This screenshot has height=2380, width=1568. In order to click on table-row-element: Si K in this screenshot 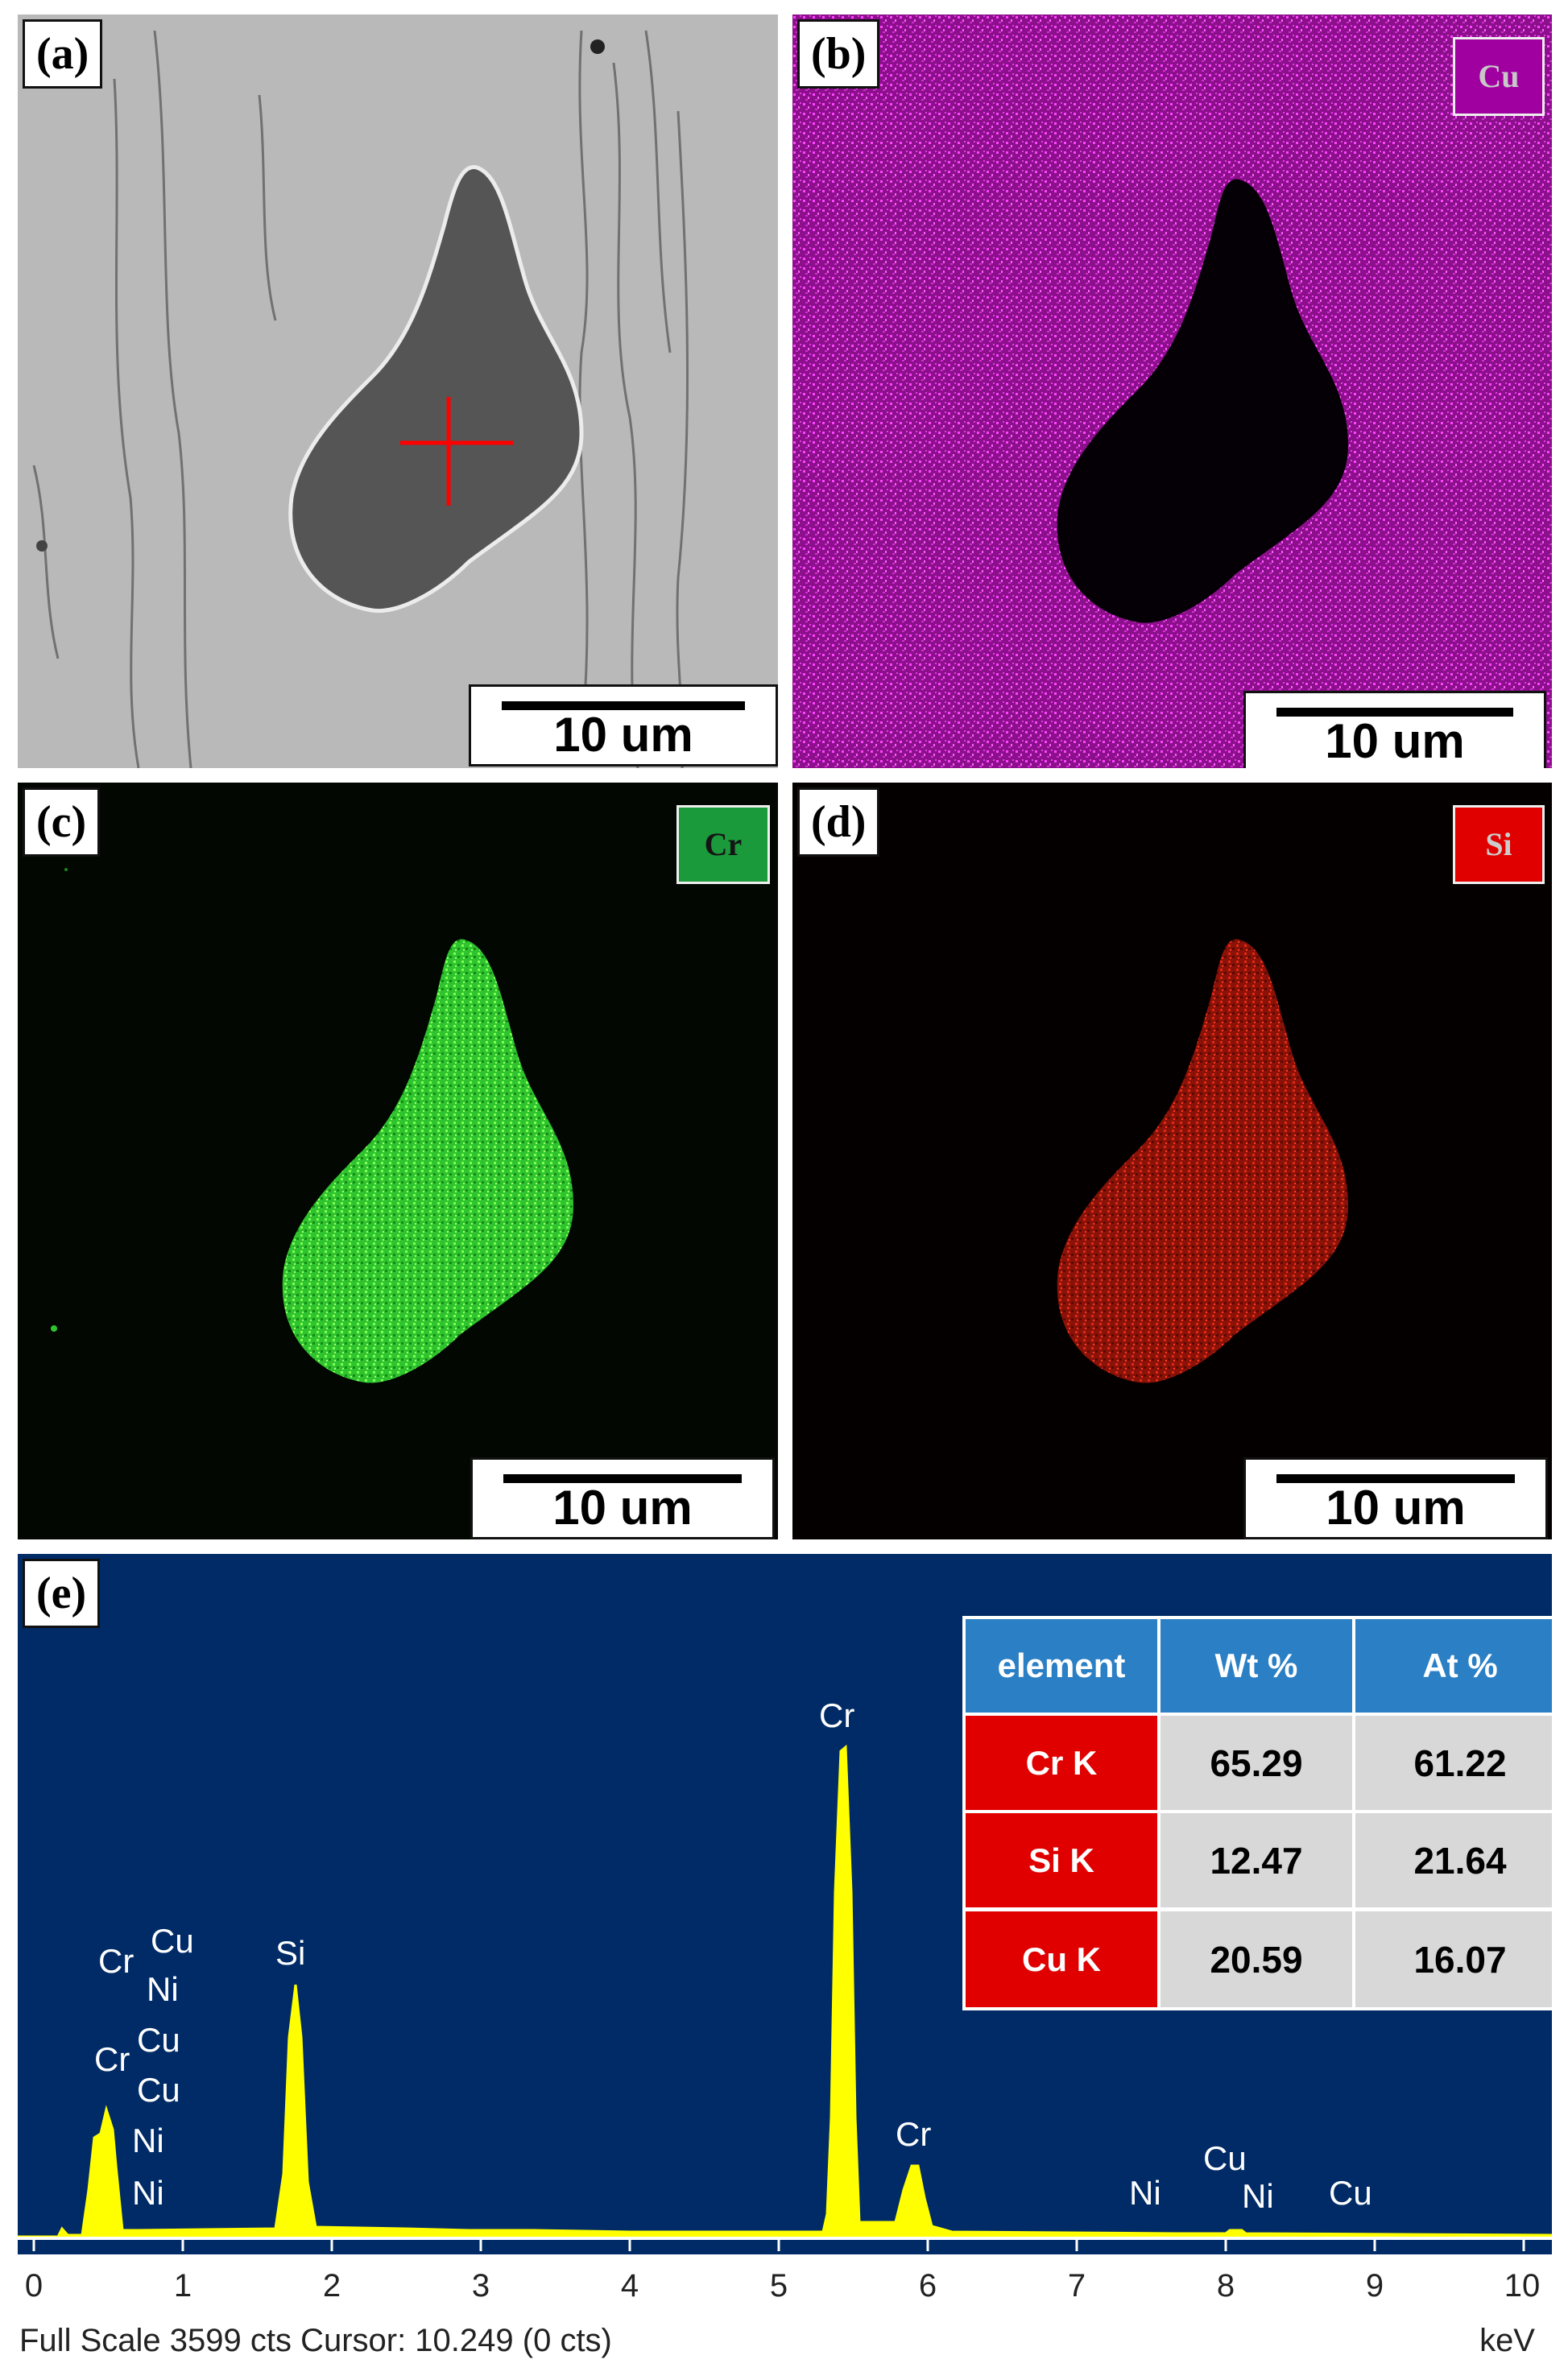, I will do `click(1062, 1860)`.